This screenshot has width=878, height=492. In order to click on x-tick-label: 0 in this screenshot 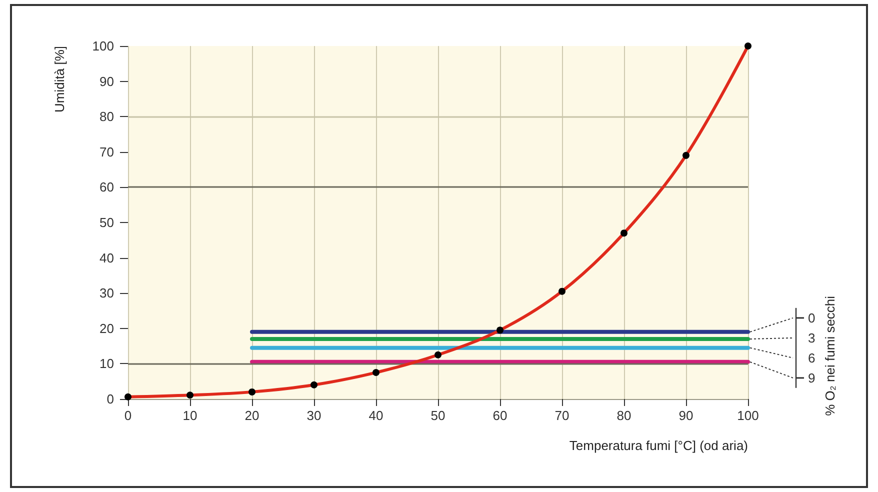, I will do `click(128, 415)`.